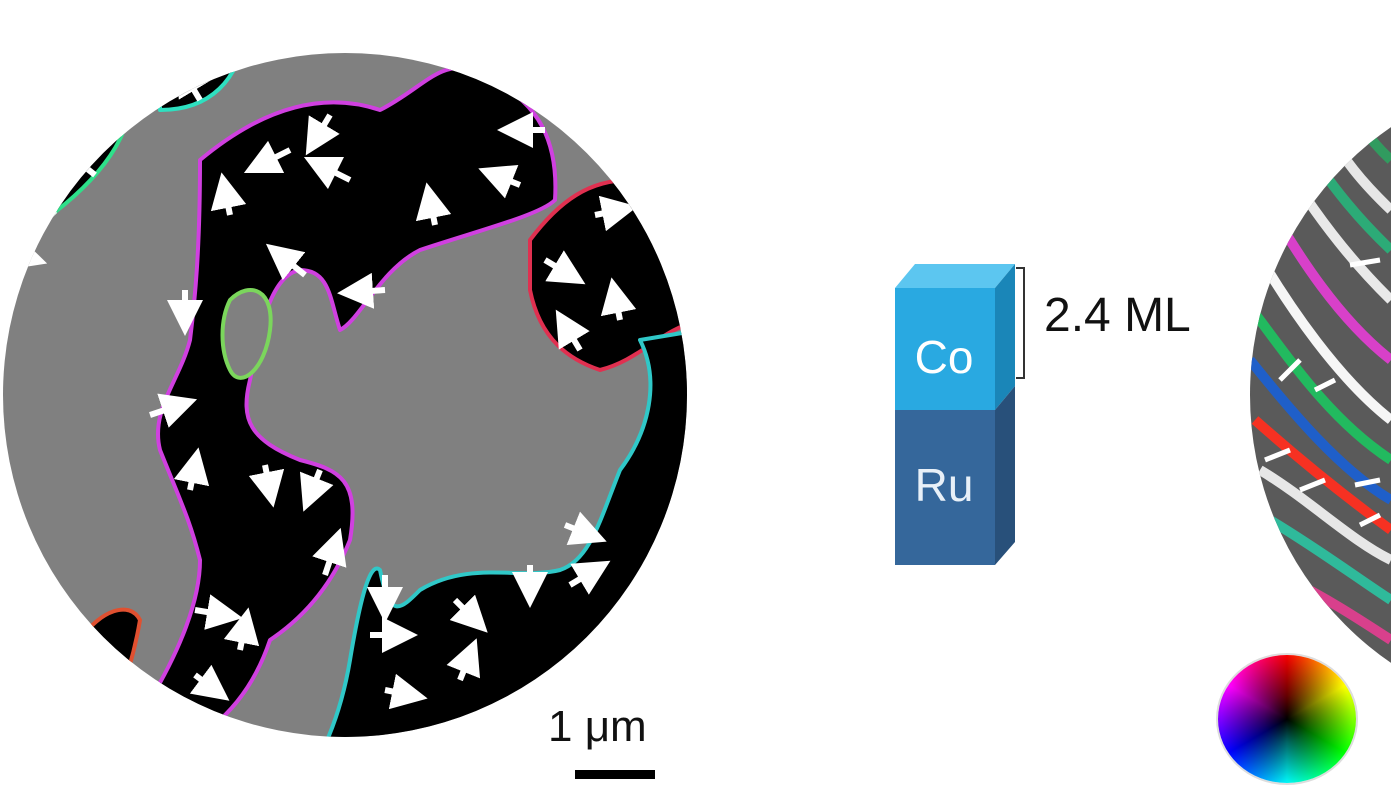 The width and height of the screenshot is (1391, 790). I want to click on right-microscopy-image, so click(1320, 390).